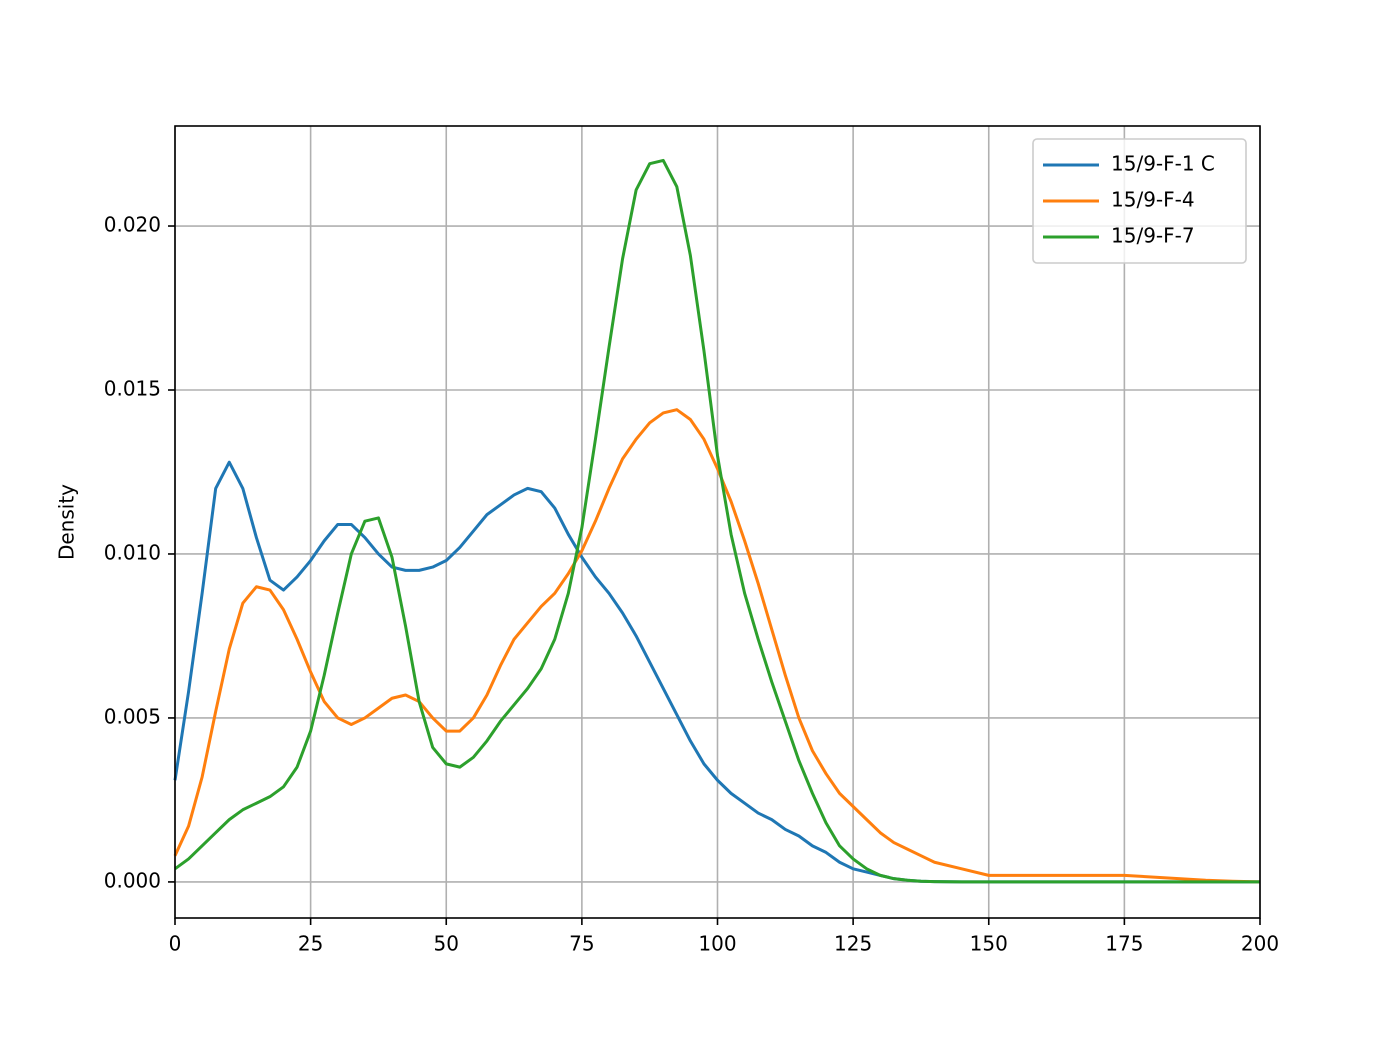 This screenshot has width=1400, height=1050. What do you see at coordinates (989, 944) in the screenshot?
I see `x-tick-label: 150` at bounding box center [989, 944].